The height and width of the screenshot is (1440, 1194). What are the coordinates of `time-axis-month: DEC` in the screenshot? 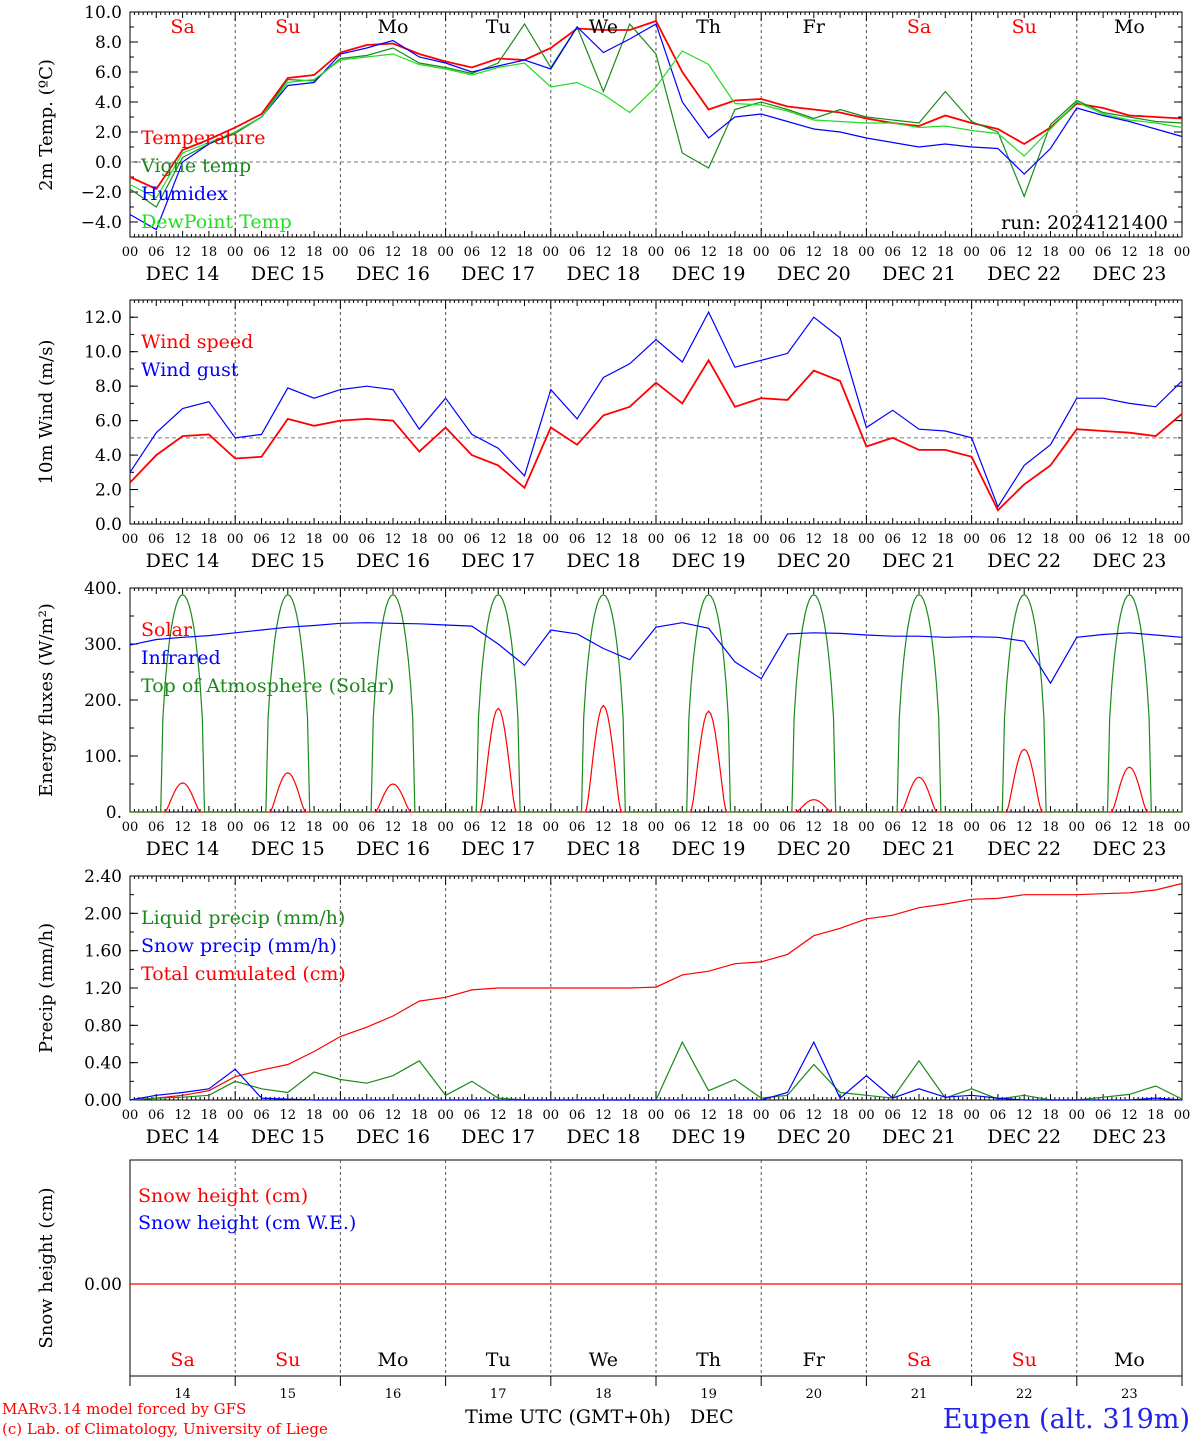 It's located at (712, 1417).